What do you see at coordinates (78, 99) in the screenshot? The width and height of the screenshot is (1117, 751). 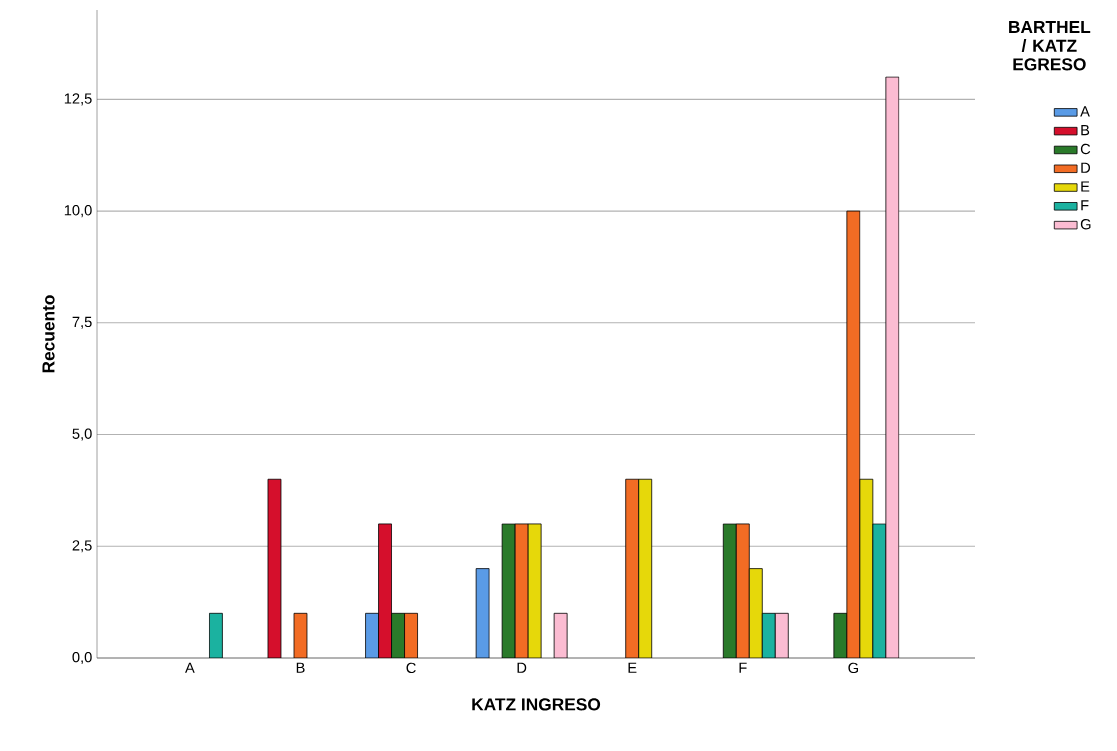 I see `y-tick-label: 12,5` at bounding box center [78, 99].